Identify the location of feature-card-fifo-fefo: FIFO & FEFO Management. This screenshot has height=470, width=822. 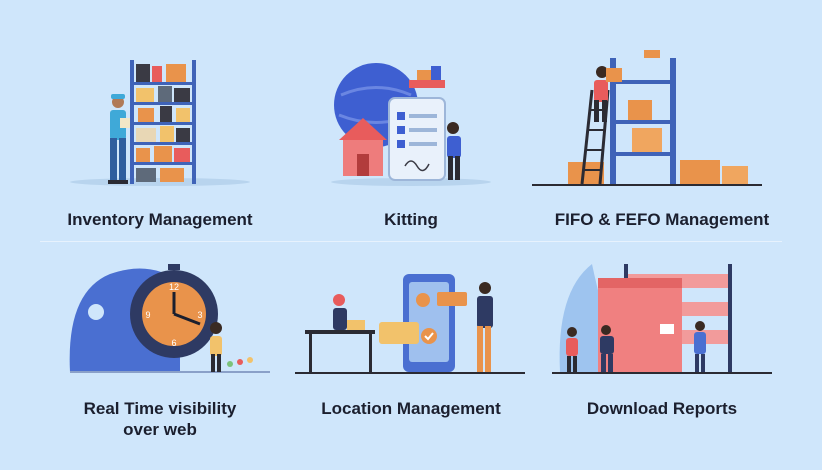
(662, 125).